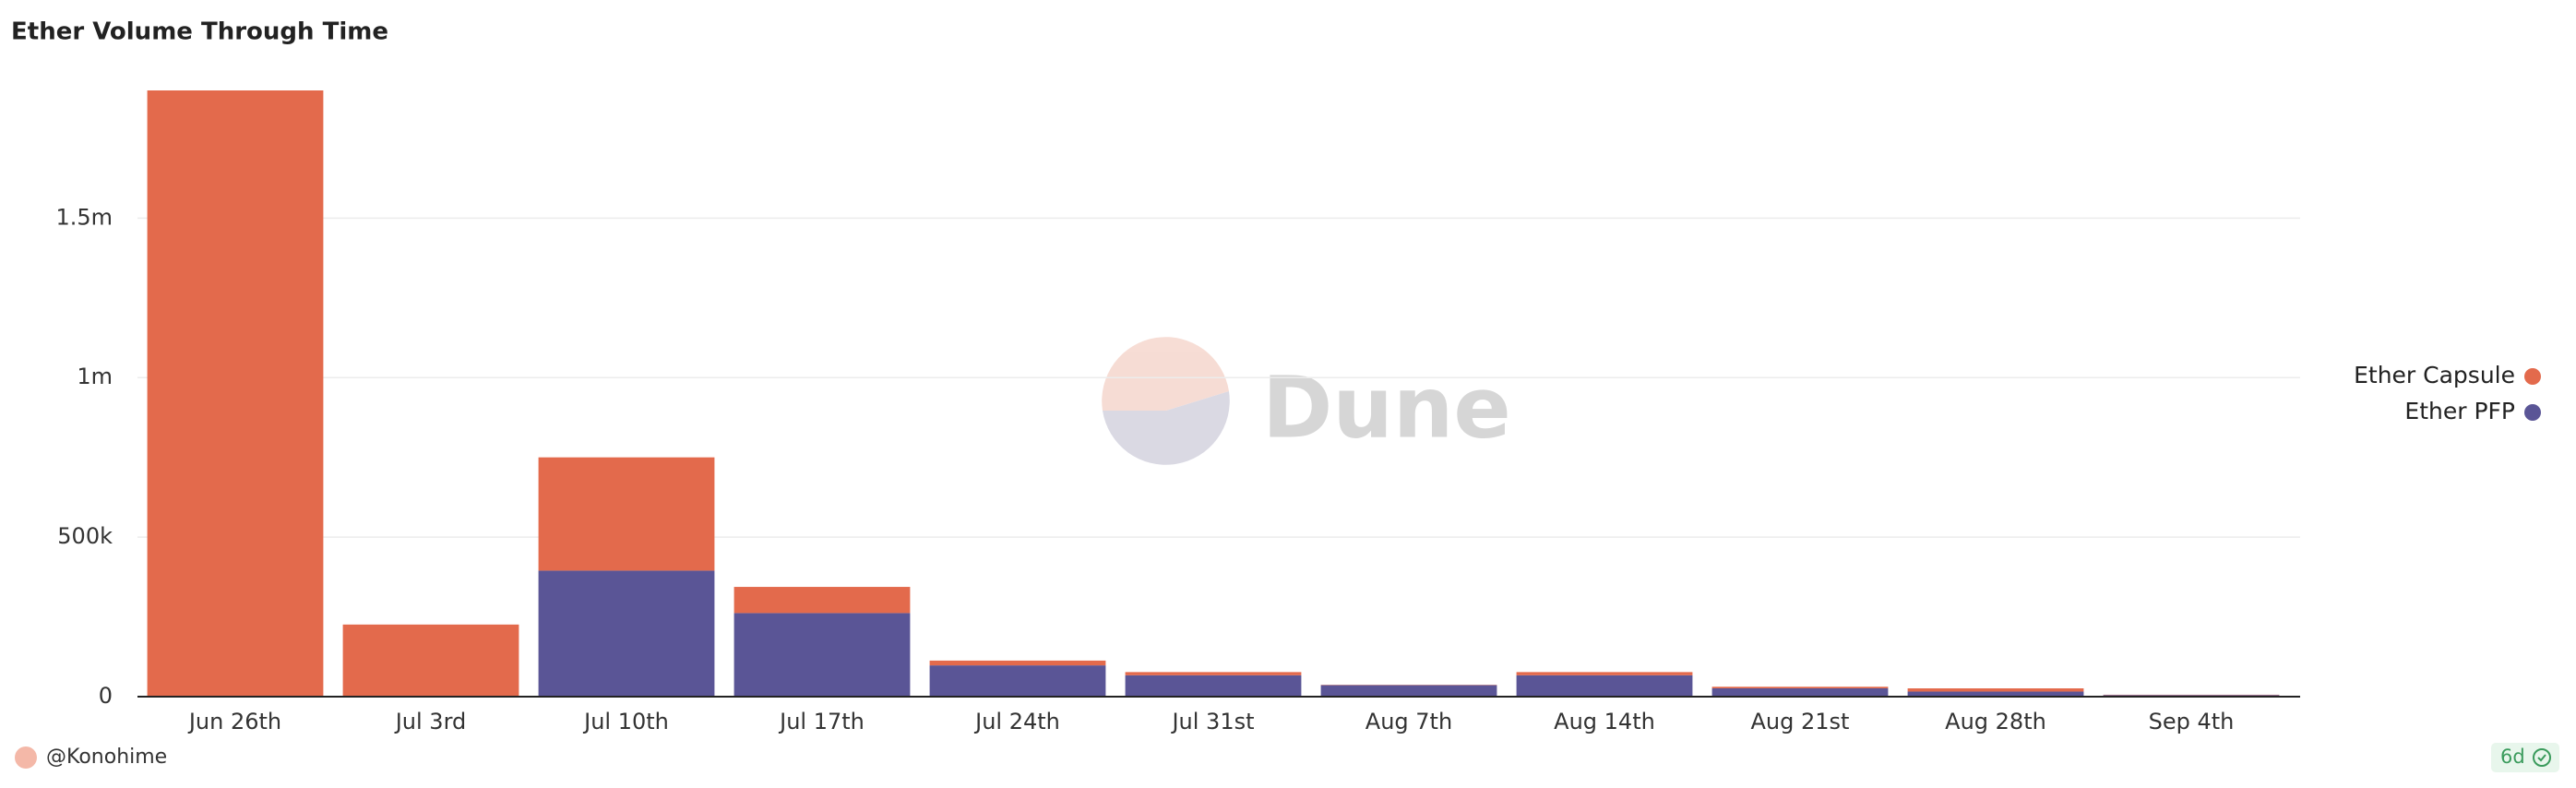 Image resolution: width=2576 pixels, height=788 pixels. What do you see at coordinates (1800, 721) in the screenshot?
I see `x-tick-label: Aug 21st` at bounding box center [1800, 721].